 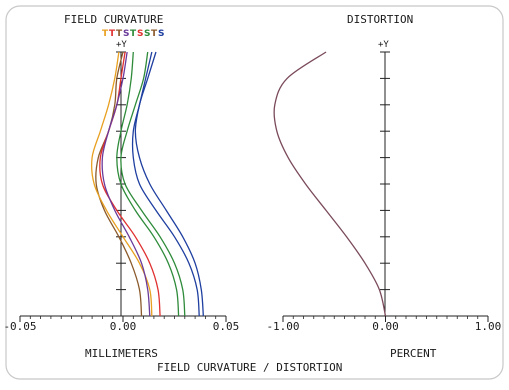 What do you see at coordinates (121, 353) in the screenshot?
I see `field-curvature-x-axis-label: MILLIMETERS` at bounding box center [121, 353].